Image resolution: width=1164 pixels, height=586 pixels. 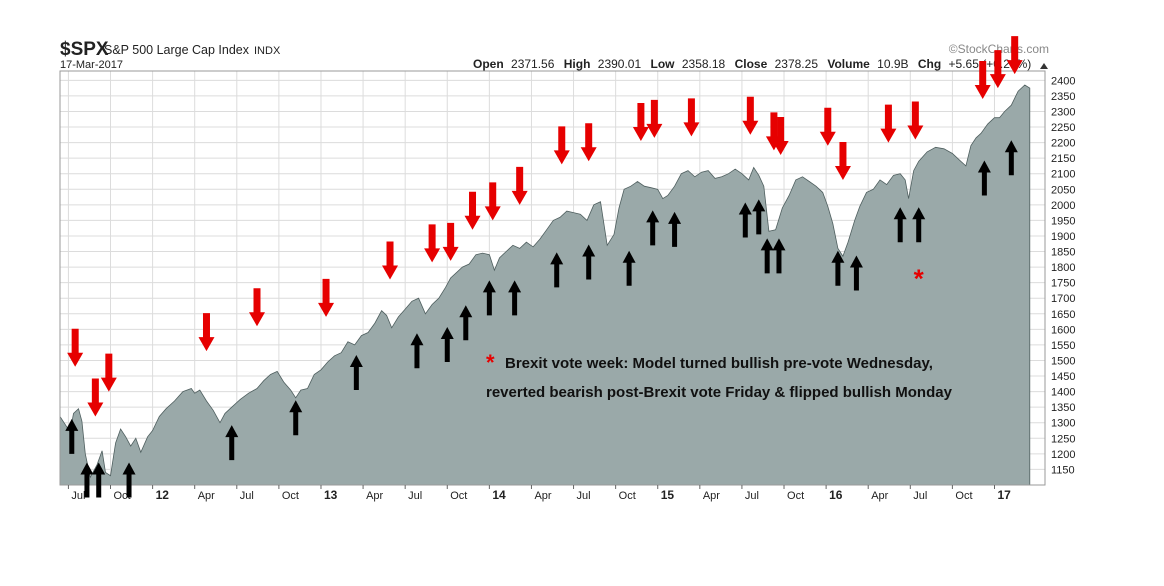 I want to click on chart-exchange: INDX, so click(x=267, y=51).